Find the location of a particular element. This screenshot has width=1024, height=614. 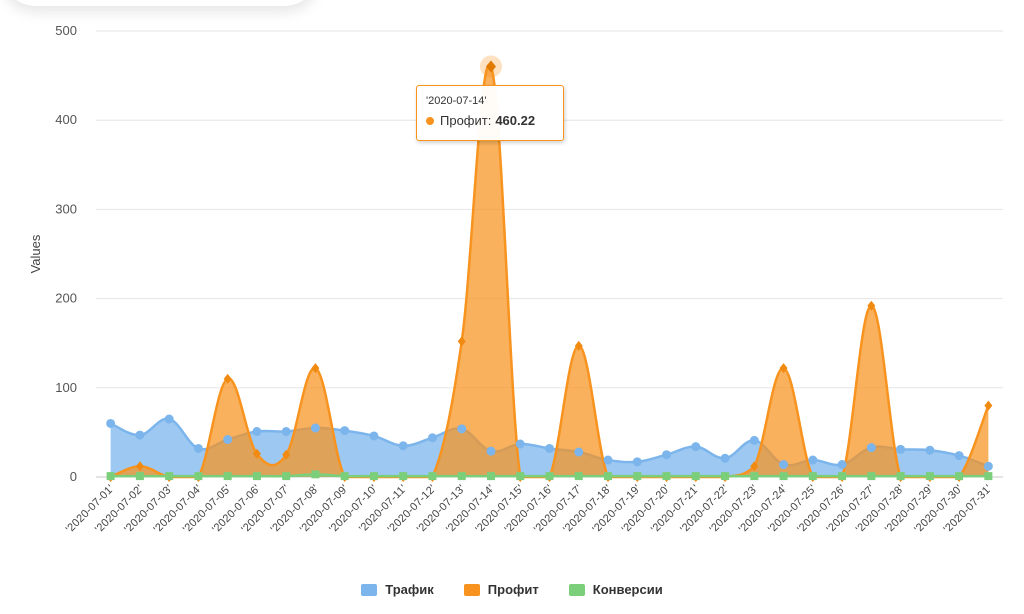

legend-label-profit: Профит is located at coordinates (513, 589).